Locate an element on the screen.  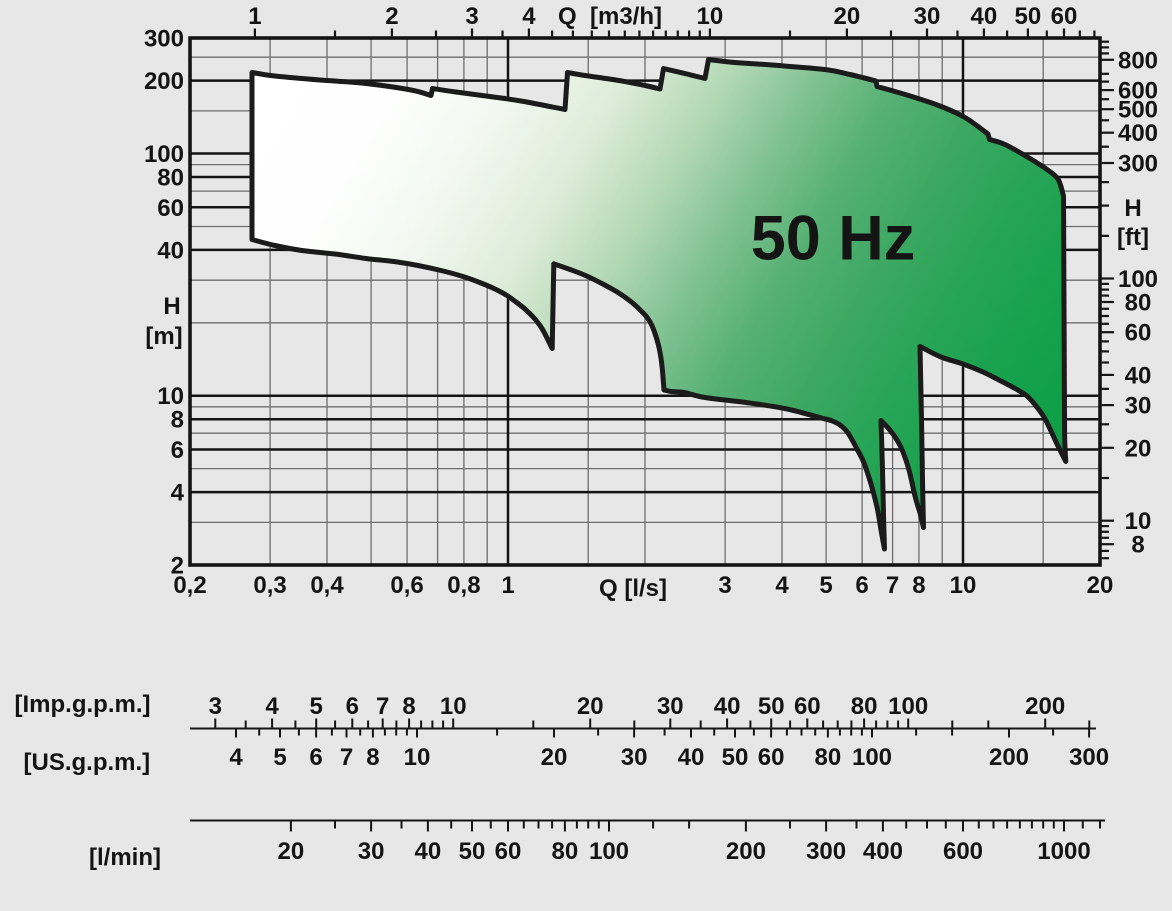
svg-text: Q [m3/h] is located at coordinates (610, 16).